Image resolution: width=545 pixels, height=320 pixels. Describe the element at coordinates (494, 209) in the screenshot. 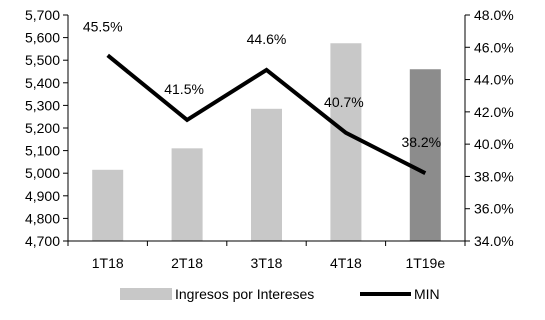

I see `right-tick-label: 36.0%` at that location.